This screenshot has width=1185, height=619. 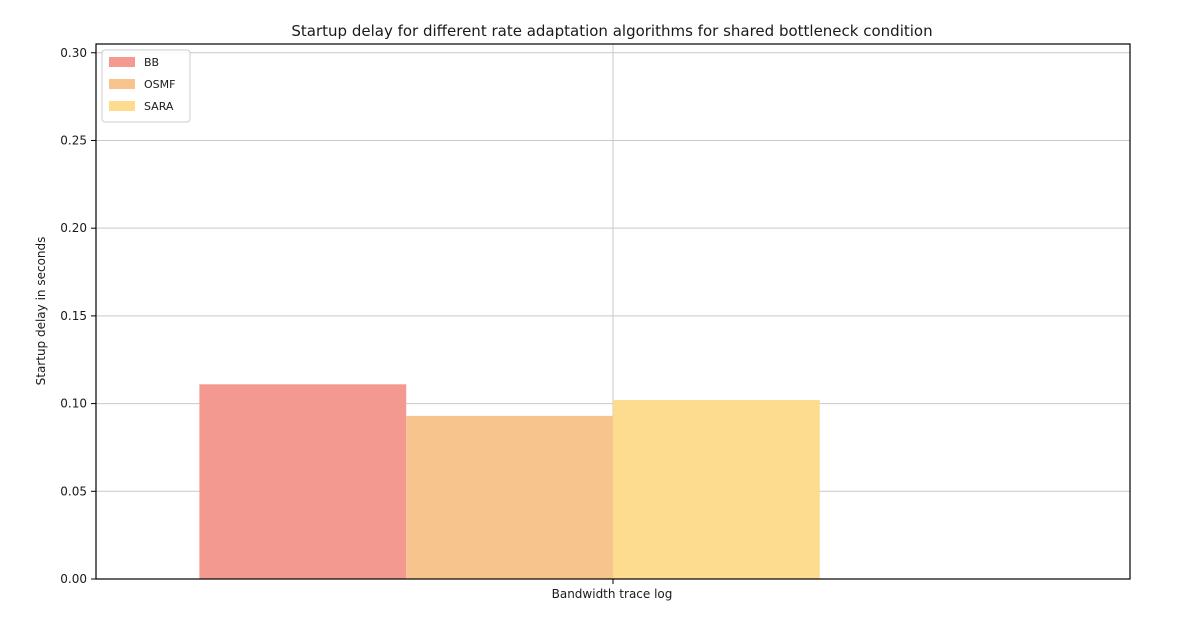 What do you see at coordinates (73, 140) in the screenshot?
I see `y-tick-label: 0.25` at bounding box center [73, 140].